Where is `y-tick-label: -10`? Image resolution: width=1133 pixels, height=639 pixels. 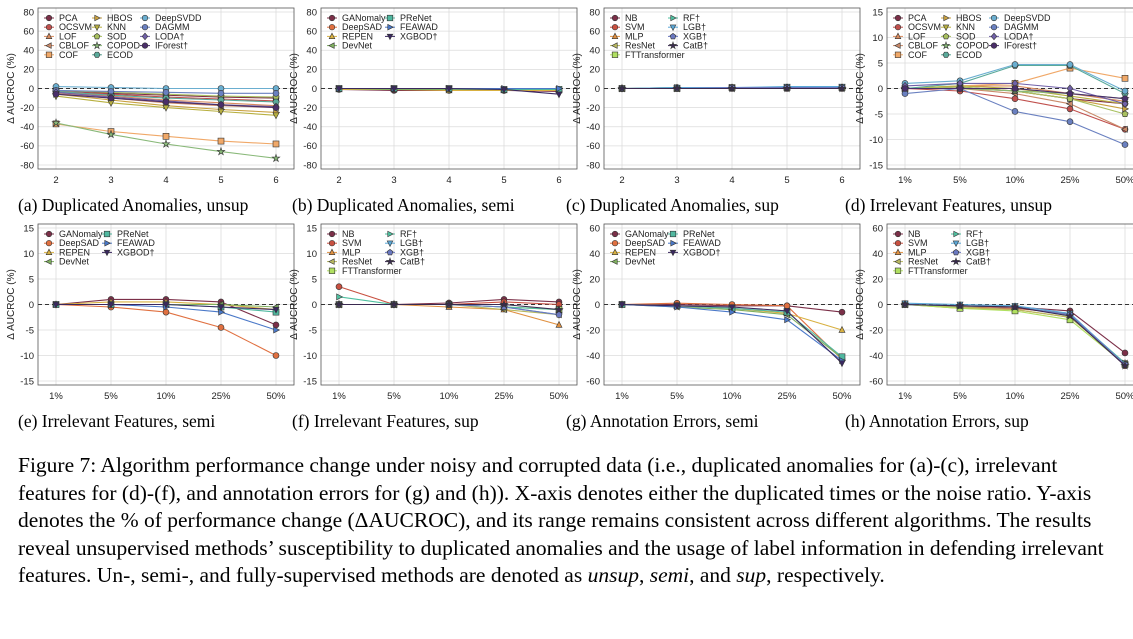 y-tick-label: -10 is located at coordinates (310, 356).